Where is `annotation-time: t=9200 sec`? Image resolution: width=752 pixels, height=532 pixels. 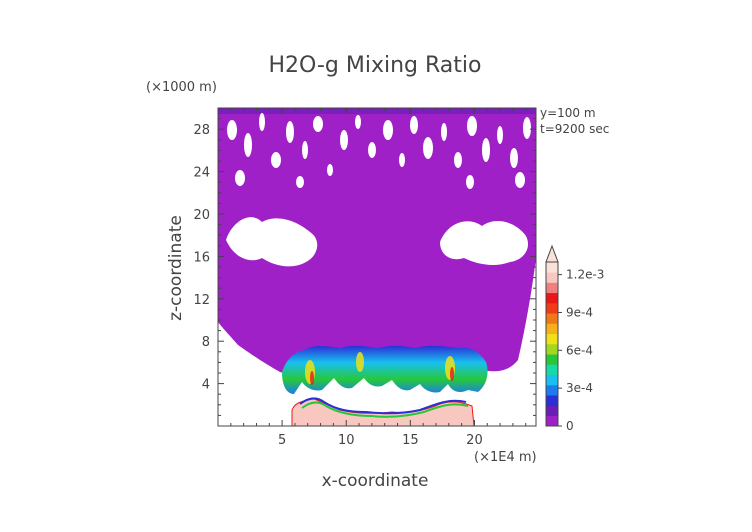 annotation-time: t=9200 sec is located at coordinates (574, 129).